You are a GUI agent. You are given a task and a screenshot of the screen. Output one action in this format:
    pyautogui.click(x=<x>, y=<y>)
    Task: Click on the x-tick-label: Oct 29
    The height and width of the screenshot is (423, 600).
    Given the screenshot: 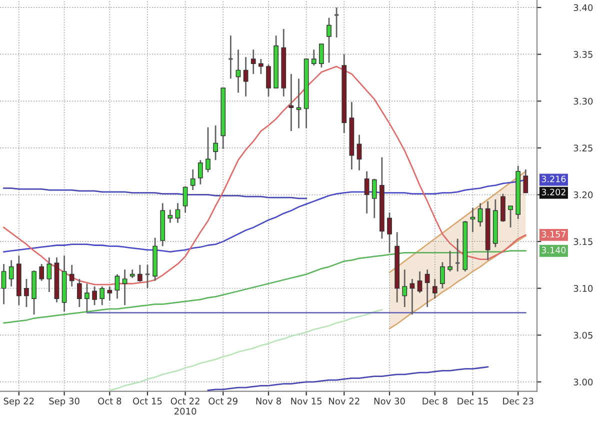 What is the action you would take?
    pyautogui.click(x=223, y=401)
    